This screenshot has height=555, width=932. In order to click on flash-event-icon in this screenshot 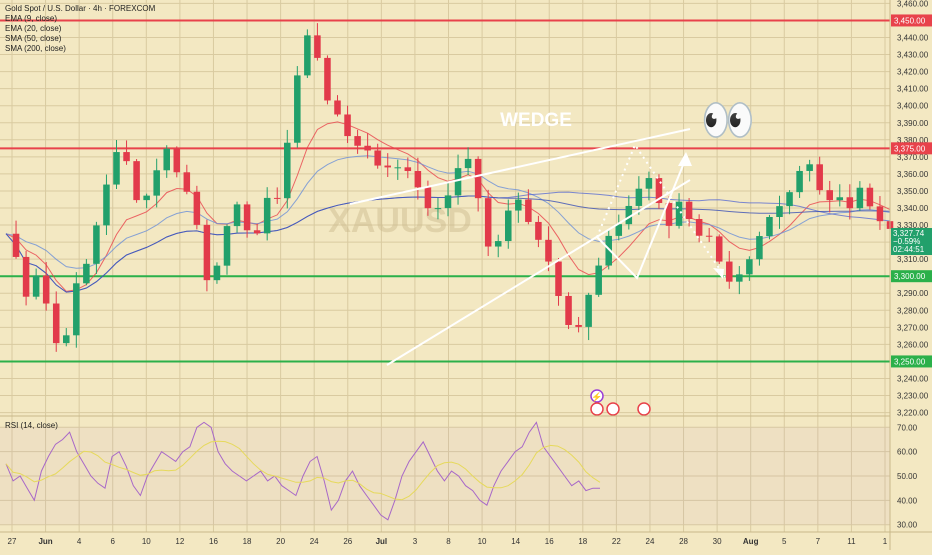, I will do `click(597, 396)`.